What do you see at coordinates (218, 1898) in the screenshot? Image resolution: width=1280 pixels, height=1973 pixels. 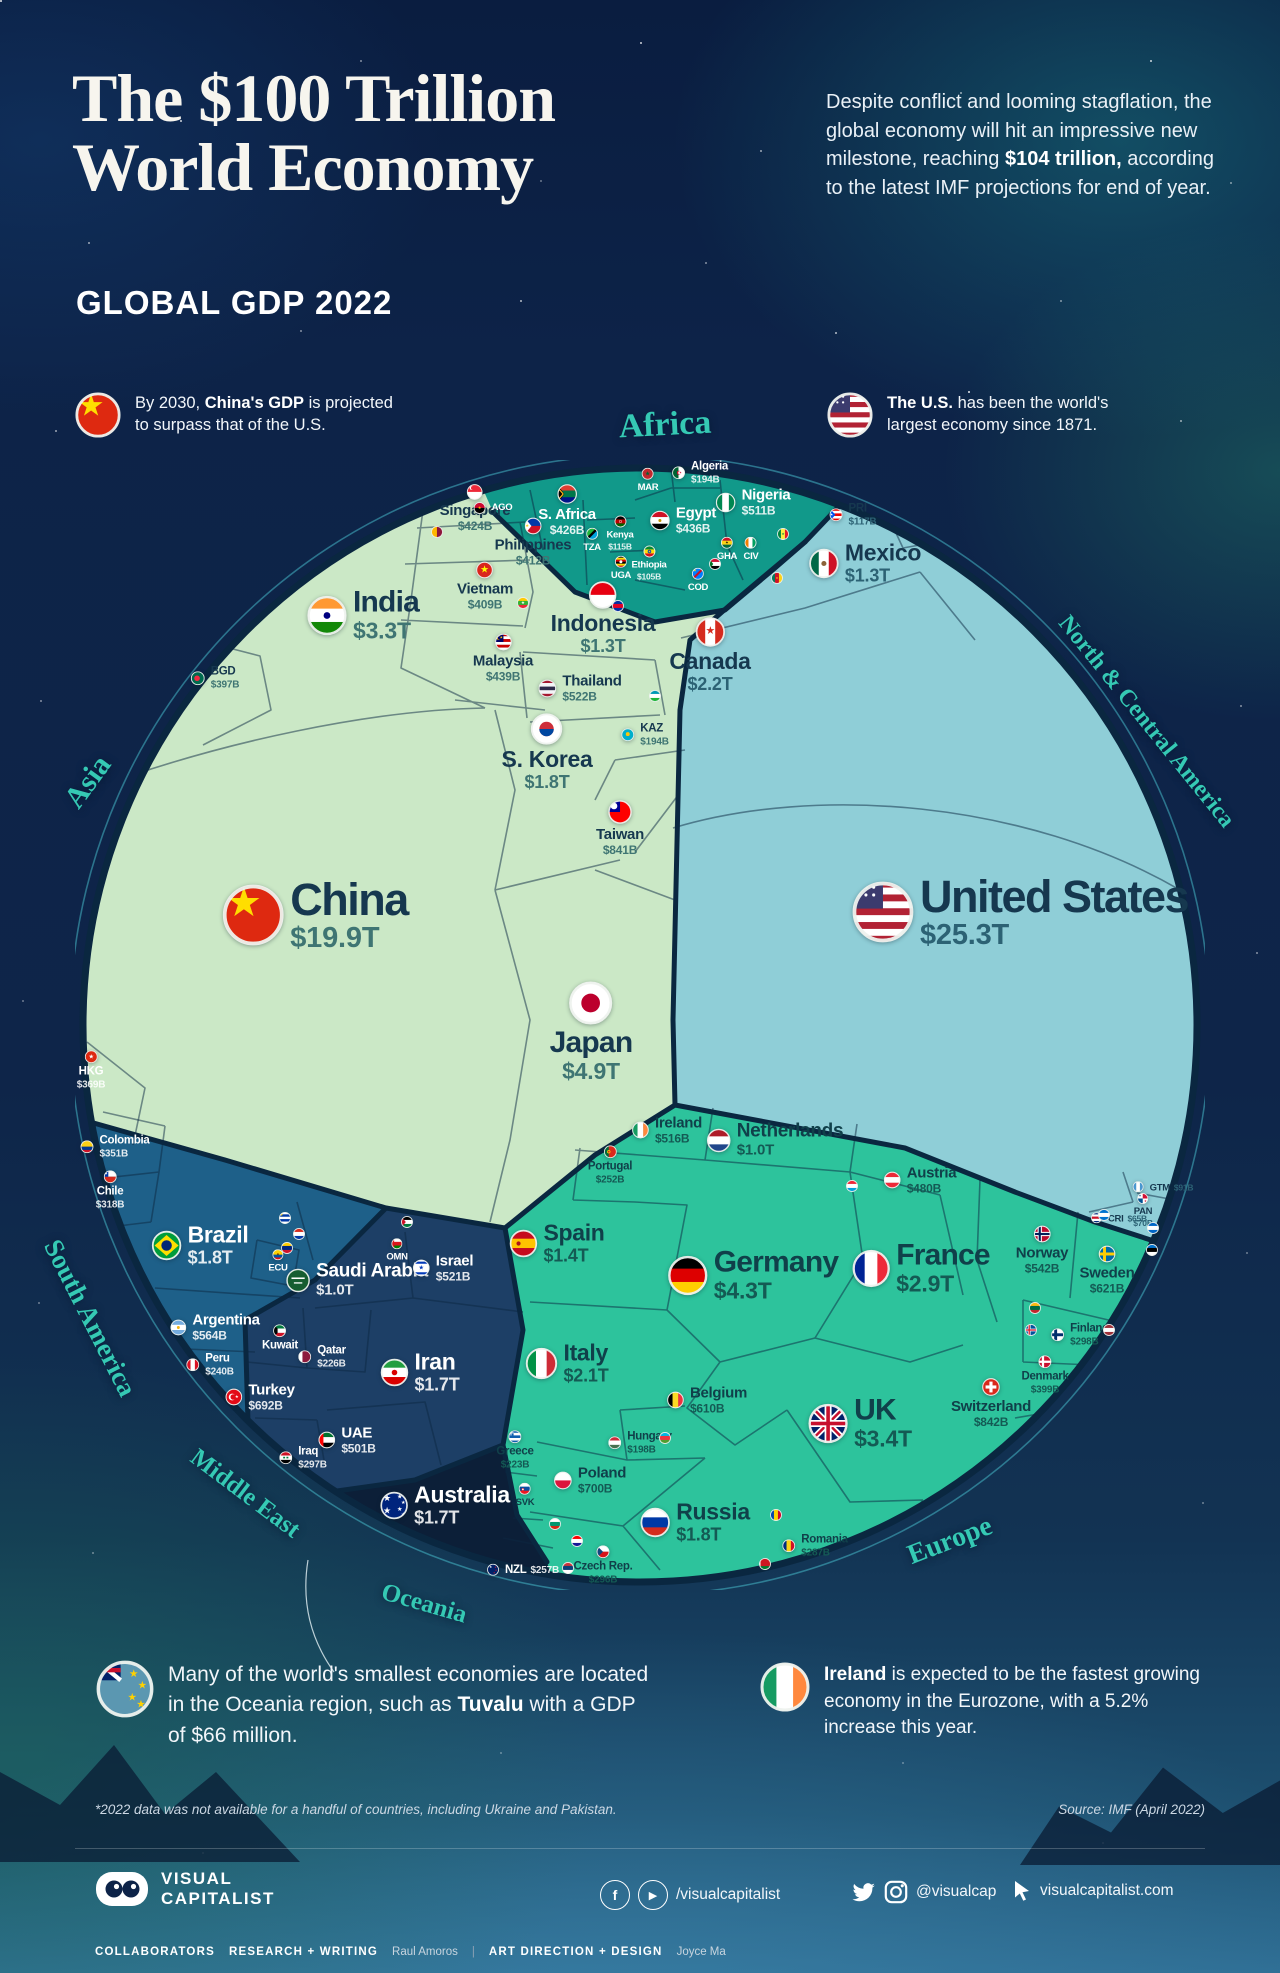 I see `logo-text-line2: CAPITALIST` at bounding box center [218, 1898].